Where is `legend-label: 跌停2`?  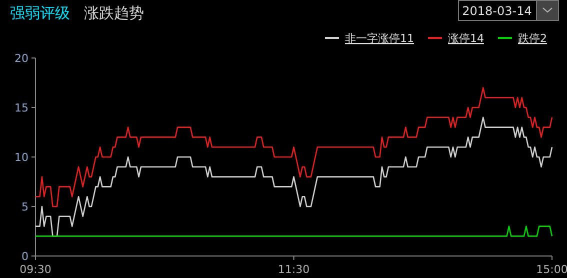
legend-label: 跌停2 is located at coordinates (532, 38).